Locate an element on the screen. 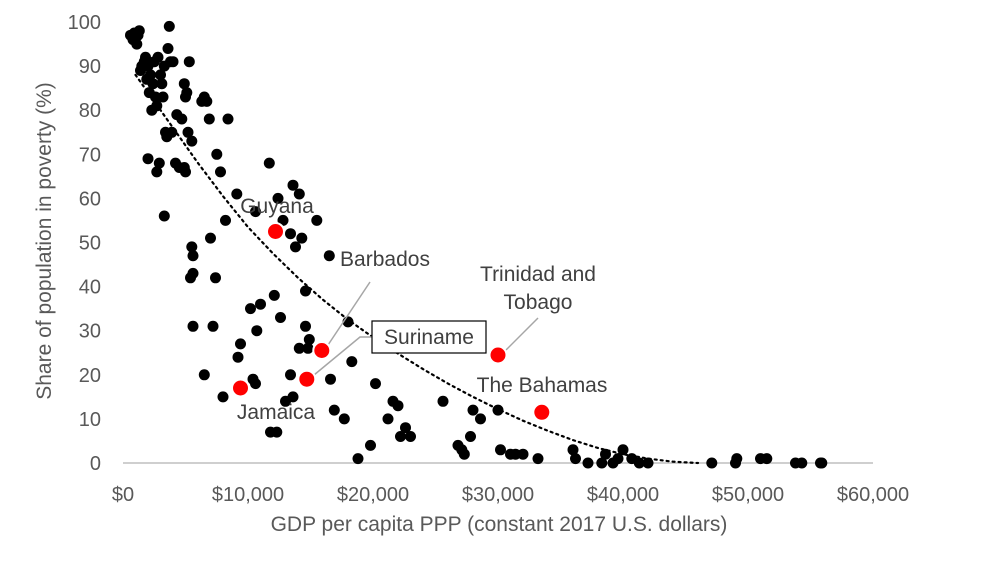 This screenshot has width=997, height=565. y-tick-label: 0 is located at coordinates (95, 464).